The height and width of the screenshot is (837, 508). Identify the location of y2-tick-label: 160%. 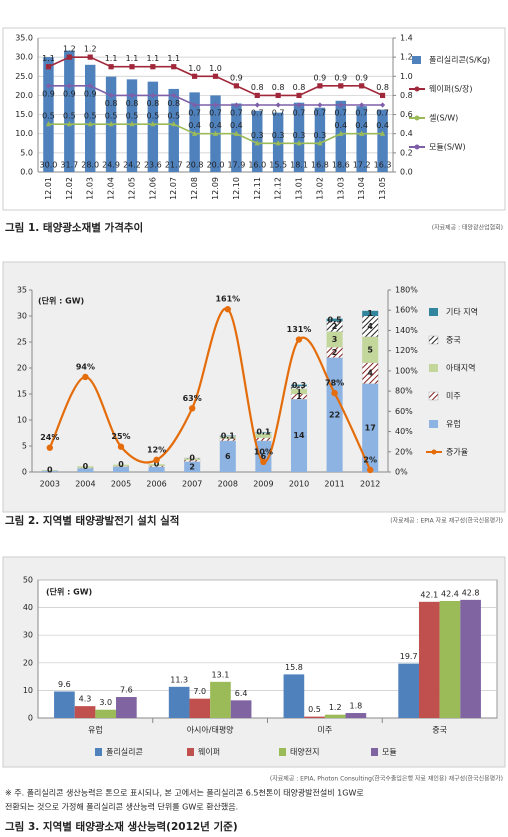
(406, 310).